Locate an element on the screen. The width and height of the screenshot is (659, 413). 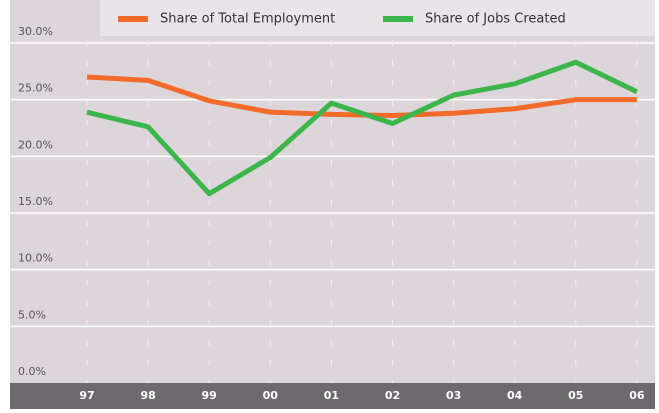
y-tick-label: 15.0% is located at coordinates (35, 201).